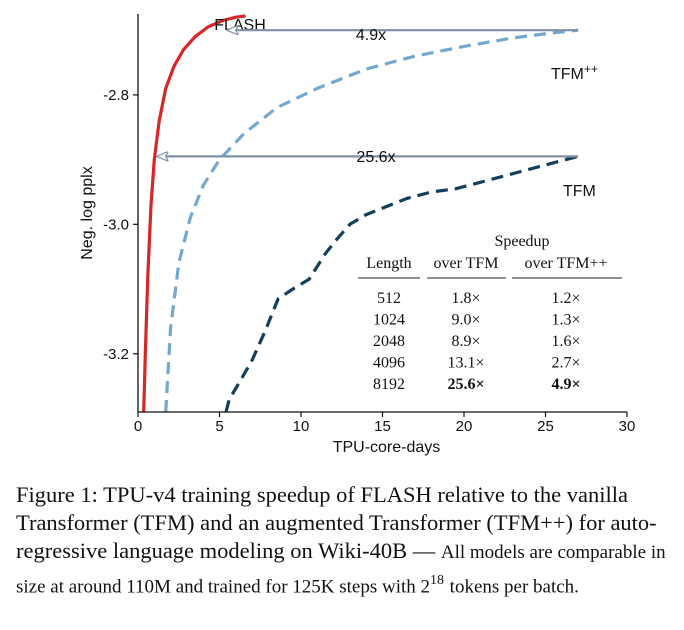 This screenshot has width=684, height=630. I want to click on x-tick-label: 5, so click(219, 426).